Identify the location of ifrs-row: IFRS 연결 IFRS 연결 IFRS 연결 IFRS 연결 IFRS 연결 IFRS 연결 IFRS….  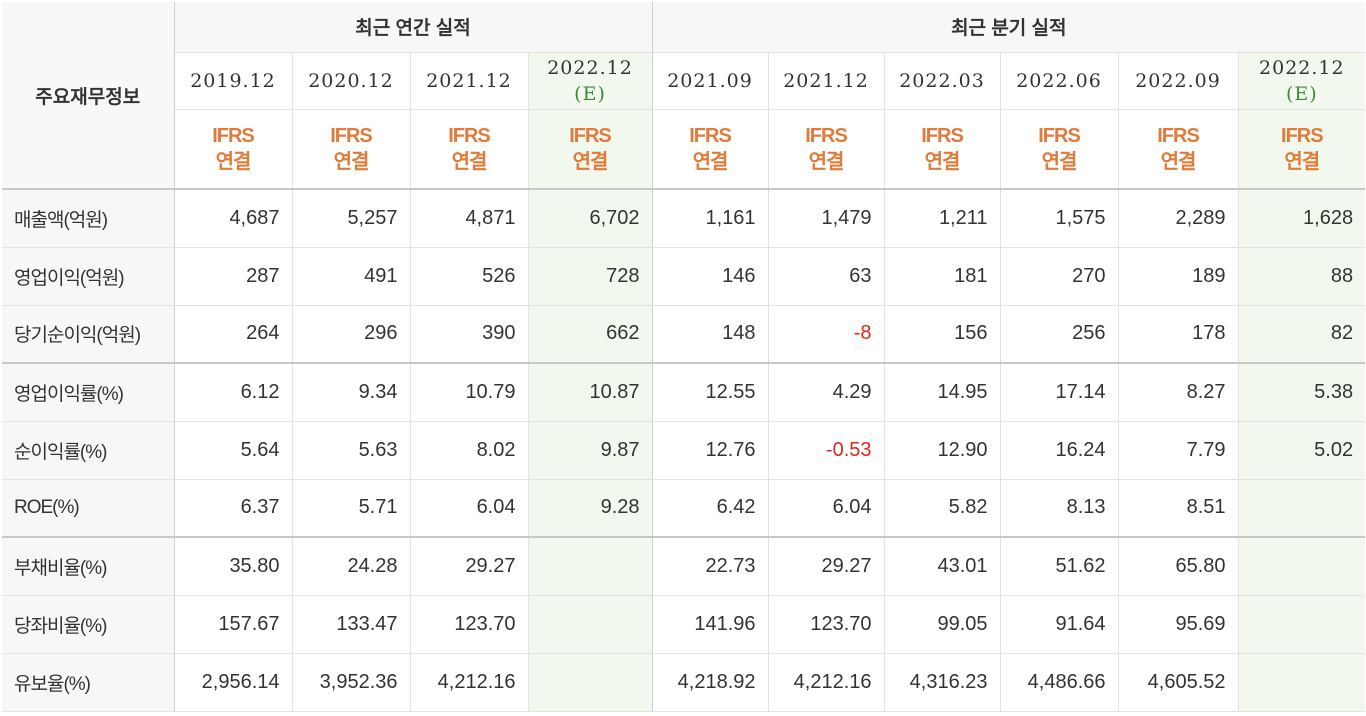
(684, 149).